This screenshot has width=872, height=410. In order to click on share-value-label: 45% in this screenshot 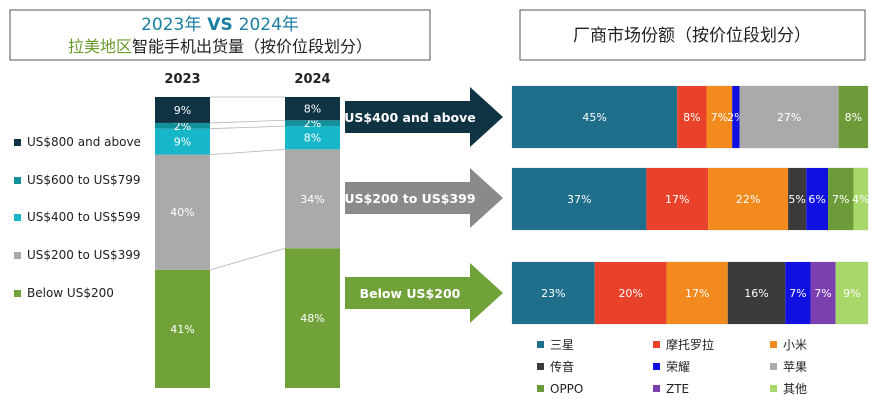, I will do `click(594, 117)`.